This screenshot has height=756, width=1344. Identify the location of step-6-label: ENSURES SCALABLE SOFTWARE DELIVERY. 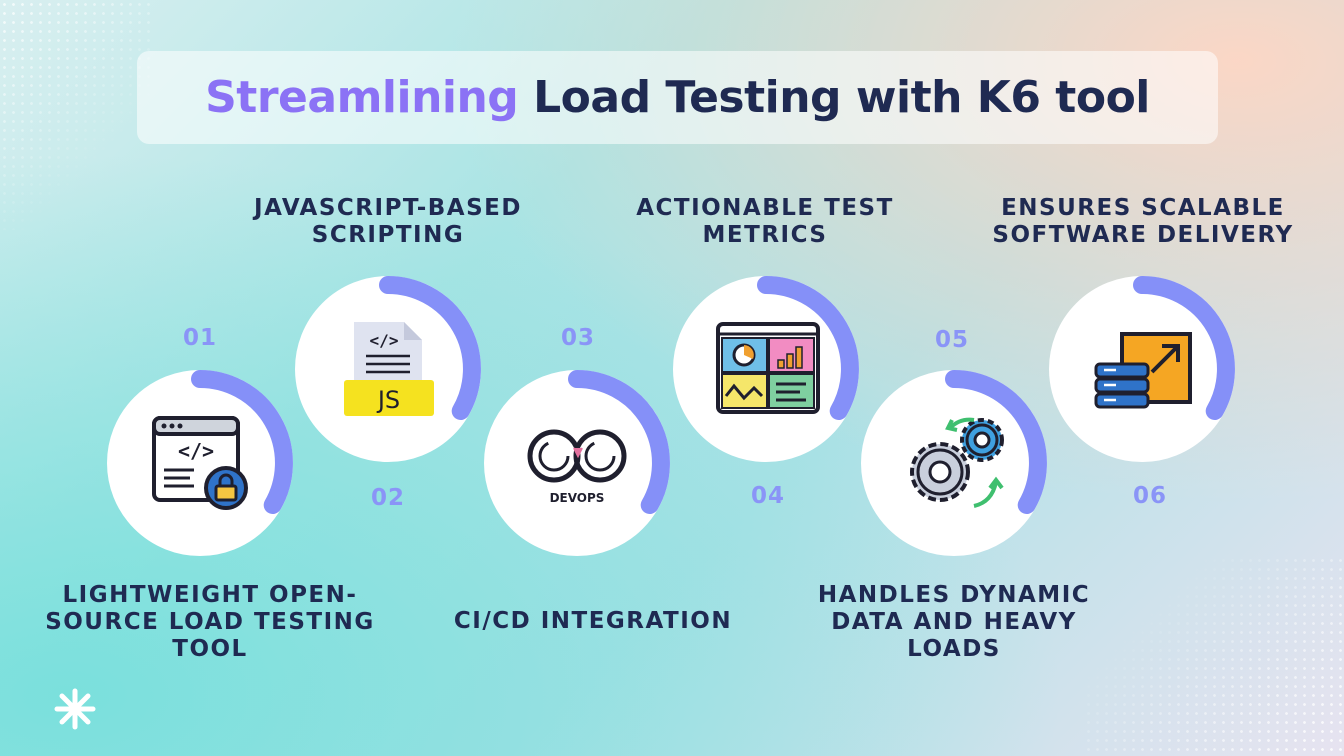
(1143, 221).